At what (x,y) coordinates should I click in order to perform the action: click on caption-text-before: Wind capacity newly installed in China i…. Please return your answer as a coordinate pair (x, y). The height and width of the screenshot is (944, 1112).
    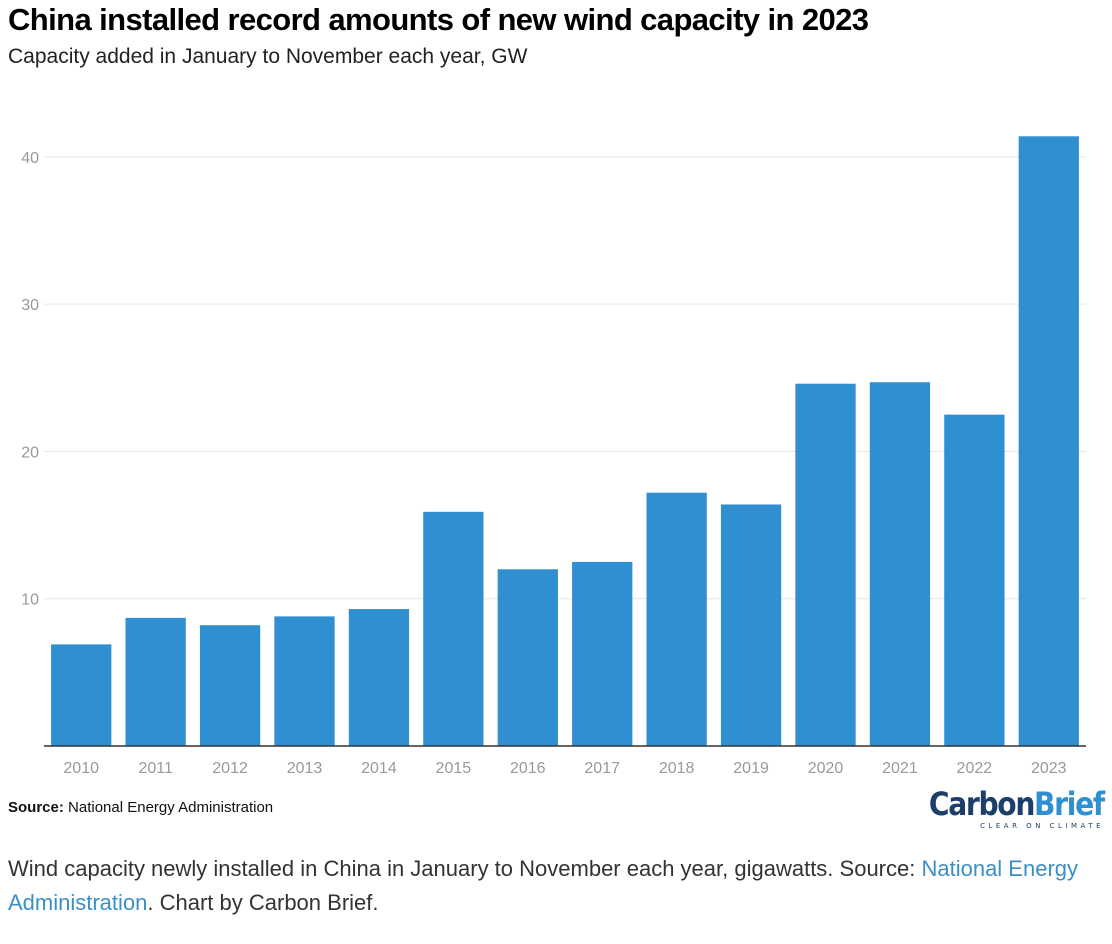
    Looking at the image, I should click on (465, 868).